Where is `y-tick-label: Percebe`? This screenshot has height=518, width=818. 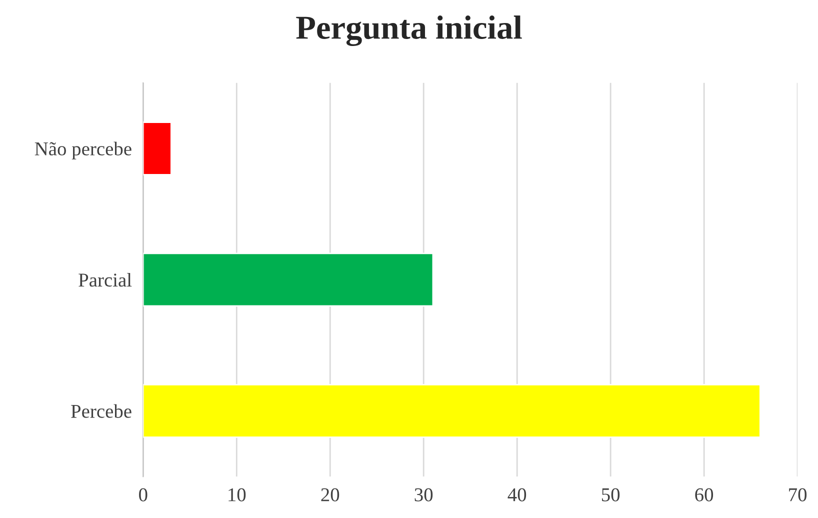
y-tick-label: Percebe is located at coordinates (101, 411).